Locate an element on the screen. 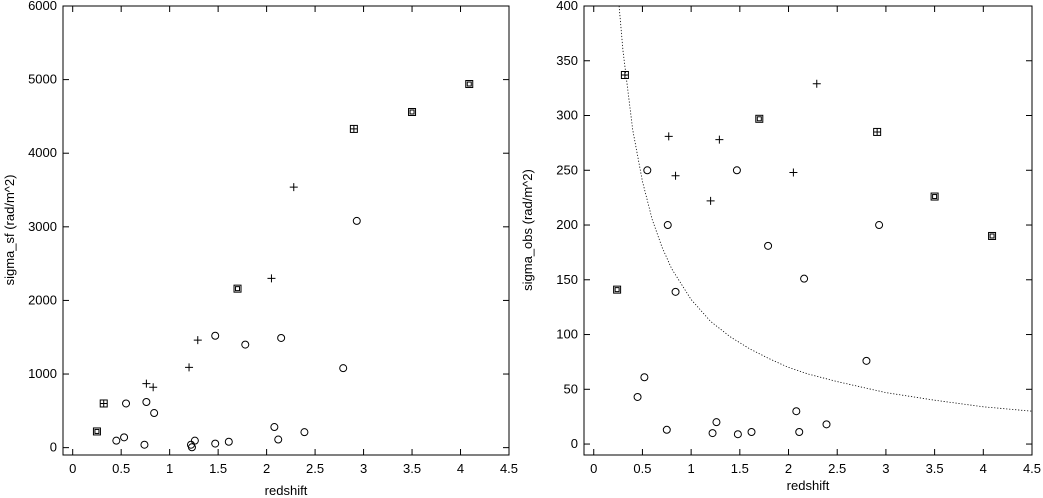 The height and width of the screenshot is (498, 1043). y-tick-label: 2000 is located at coordinates (42, 299).